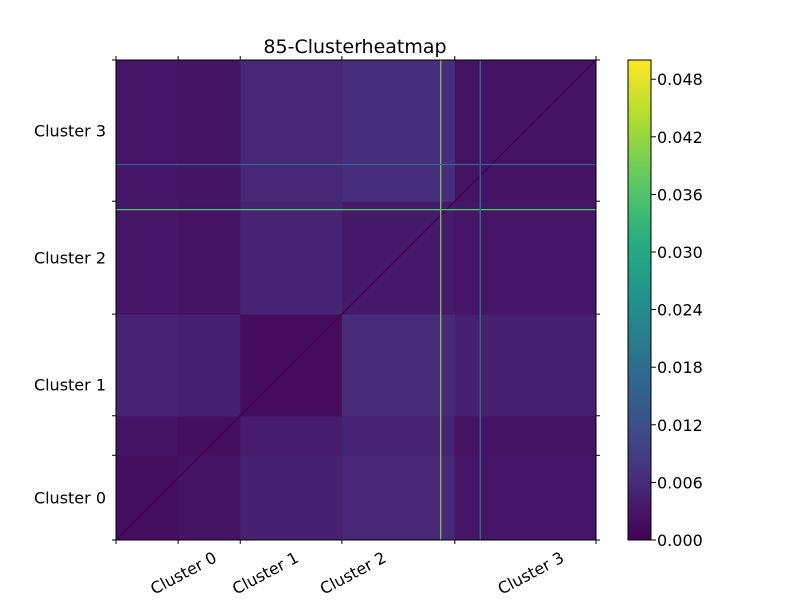  Describe the element at coordinates (680, 79) in the screenshot. I see `colorbar-tick-label: 0.048` at that location.